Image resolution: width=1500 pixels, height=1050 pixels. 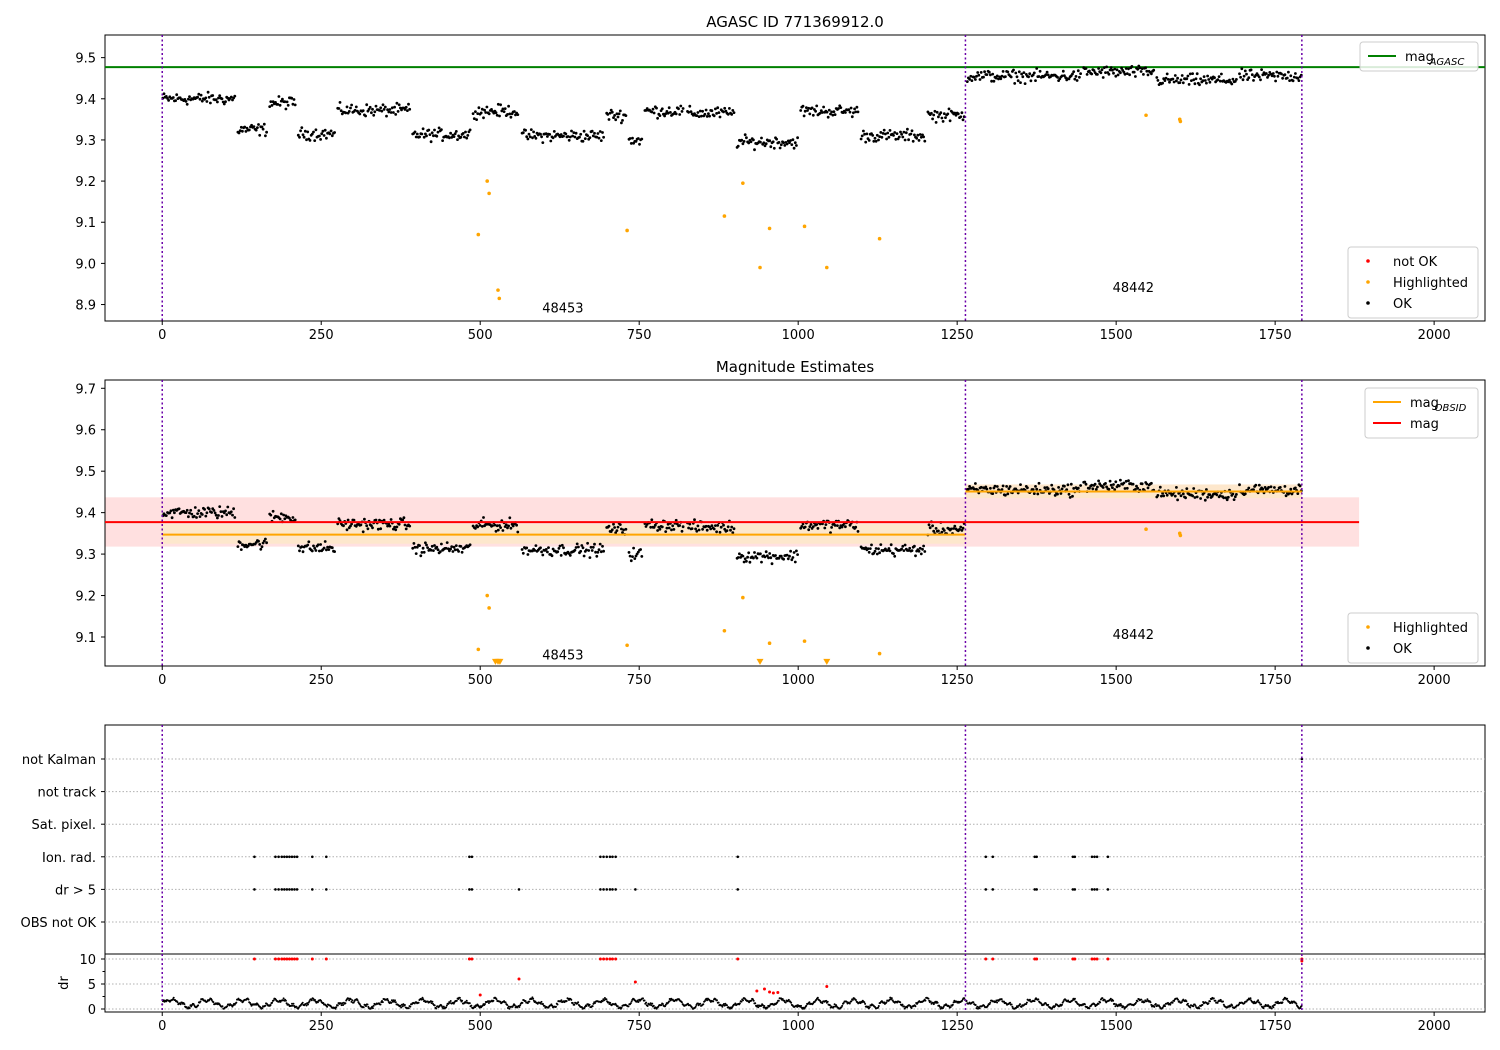 What do you see at coordinates (500, 661) in the screenshot?
I see `off-scale-marker` at bounding box center [500, 661].